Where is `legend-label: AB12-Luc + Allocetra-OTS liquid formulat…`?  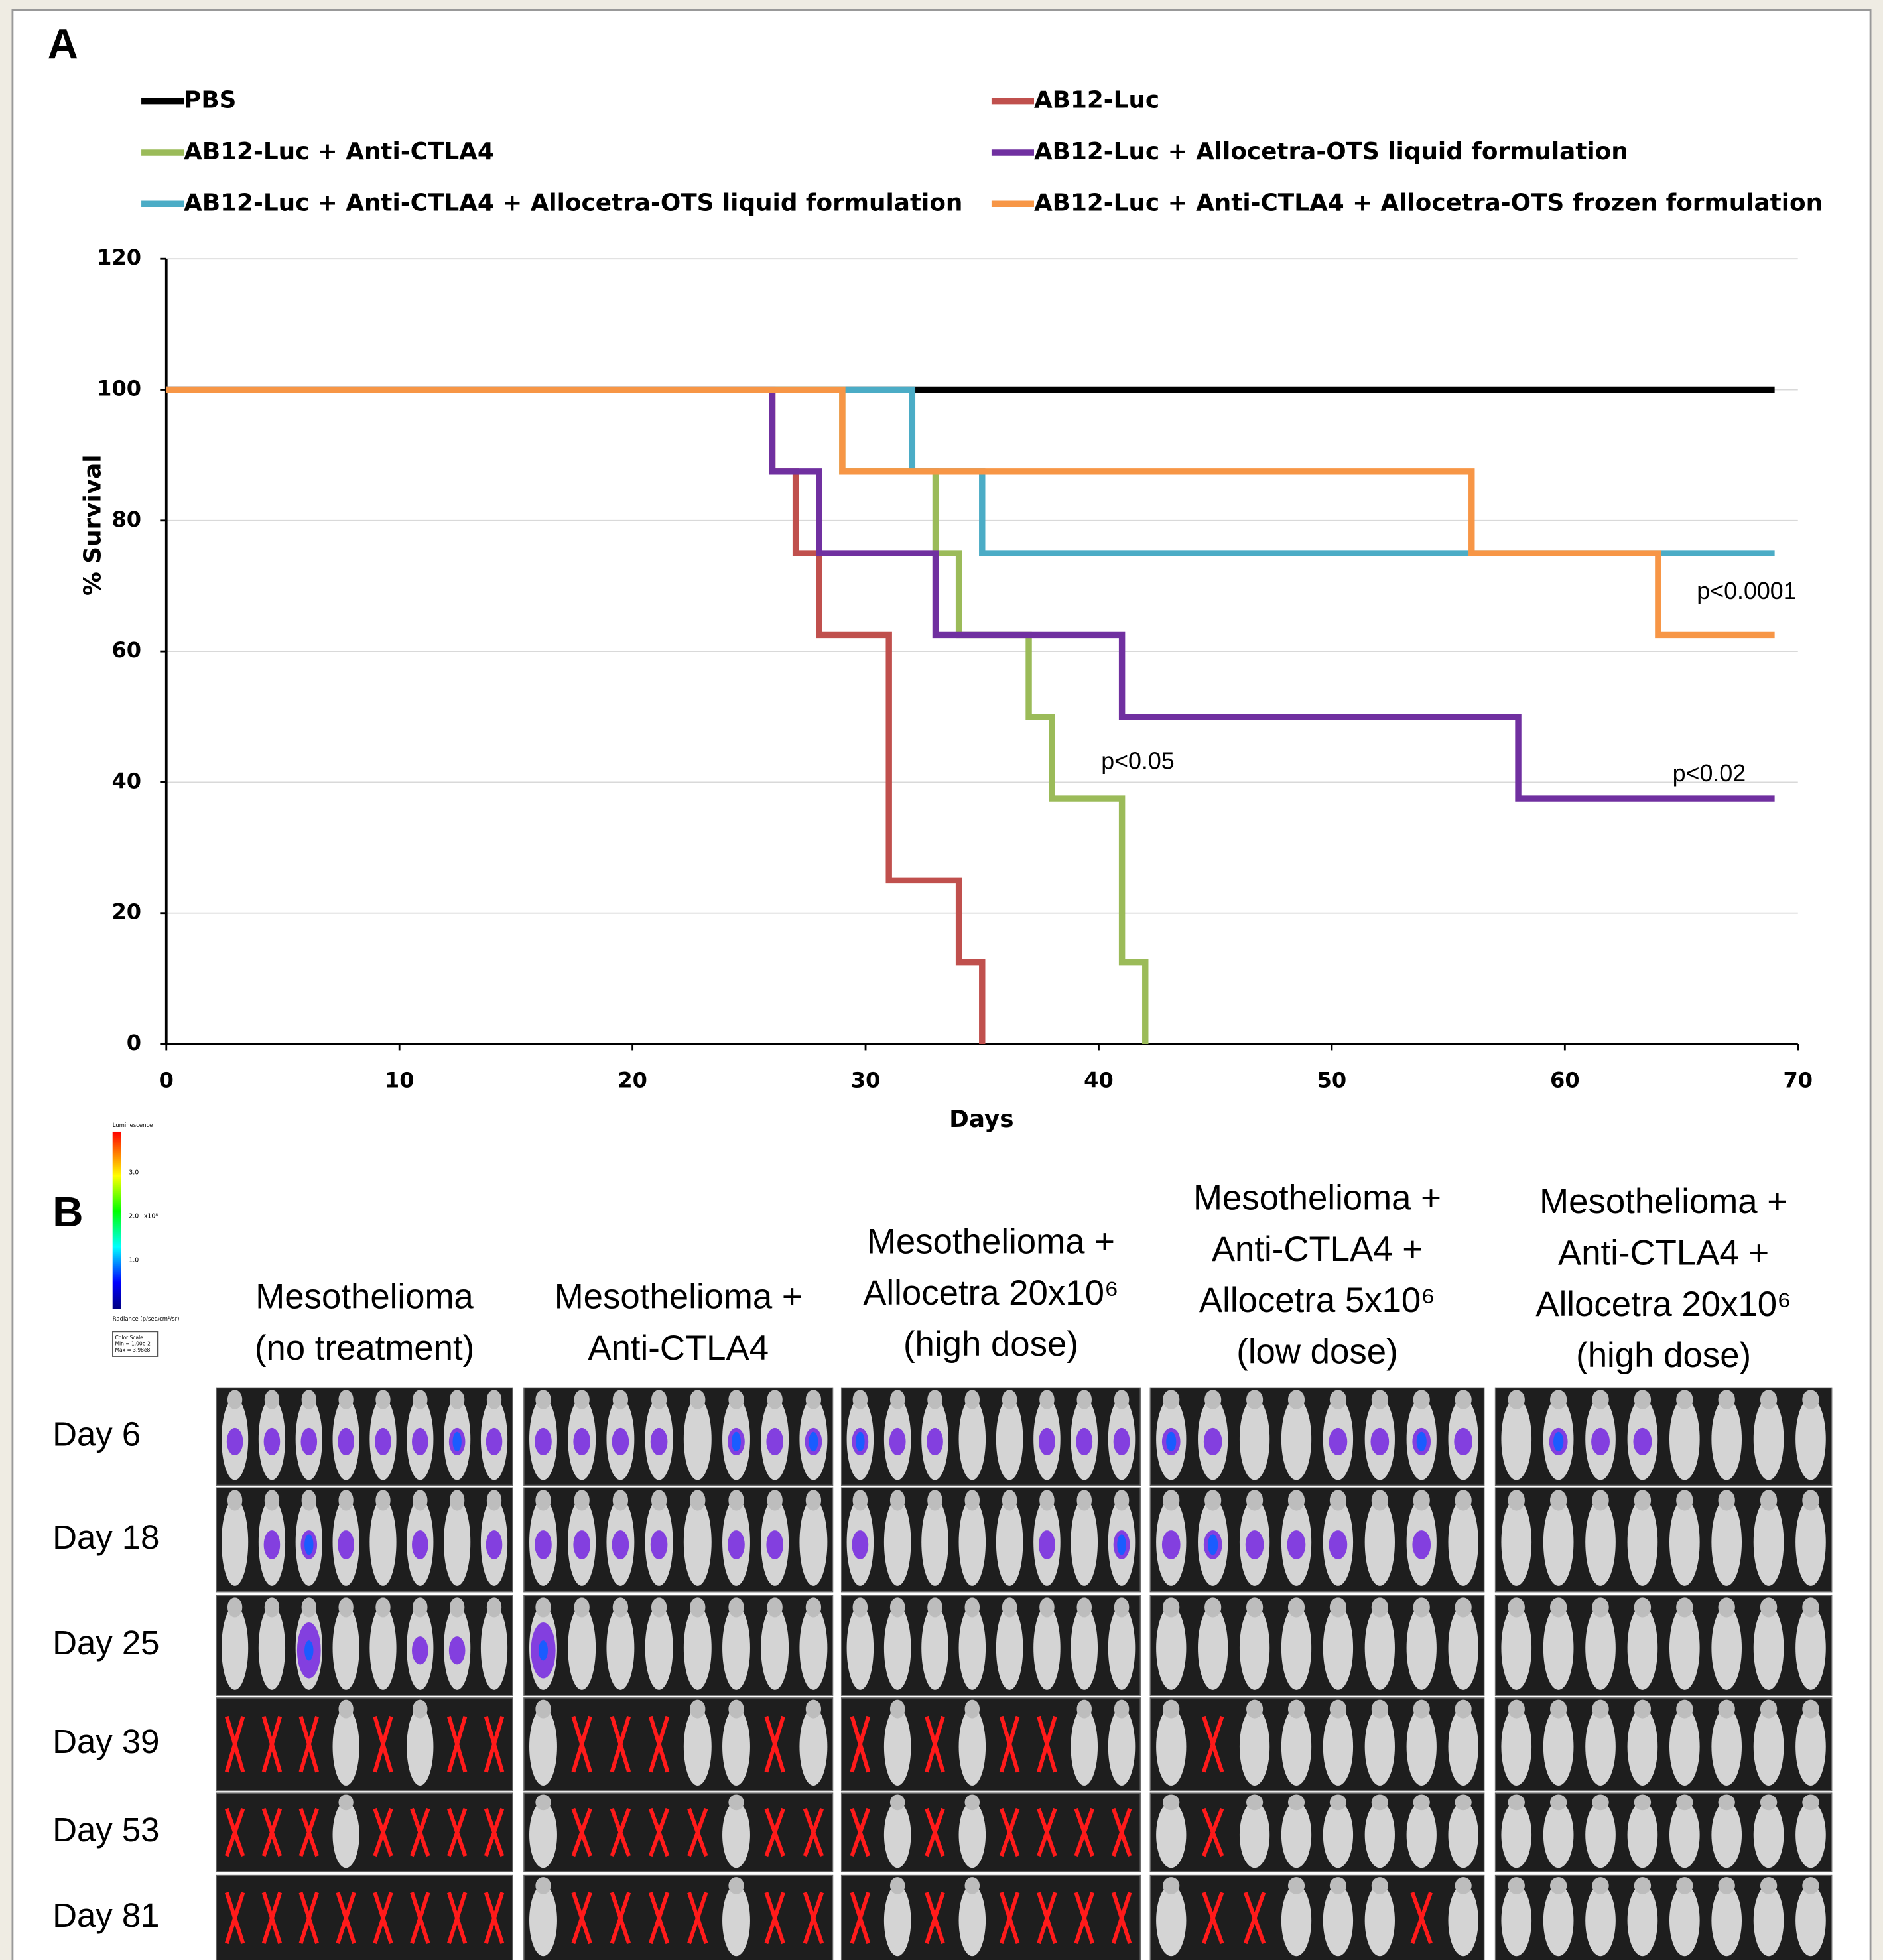
legend-label: AB12-Luc + Allocetra-OTS liquid formulat… is located at coordinates (1331, 151).